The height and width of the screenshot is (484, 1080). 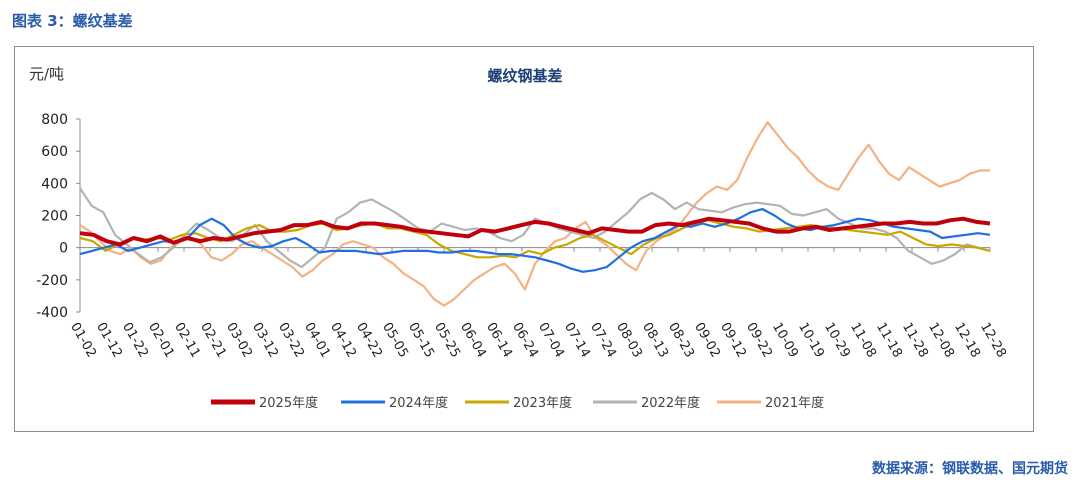 What do you see at coordinates (54, 184) in the screenshot?
I see `y-tick-label: 400` at bounding box center [54, 184].